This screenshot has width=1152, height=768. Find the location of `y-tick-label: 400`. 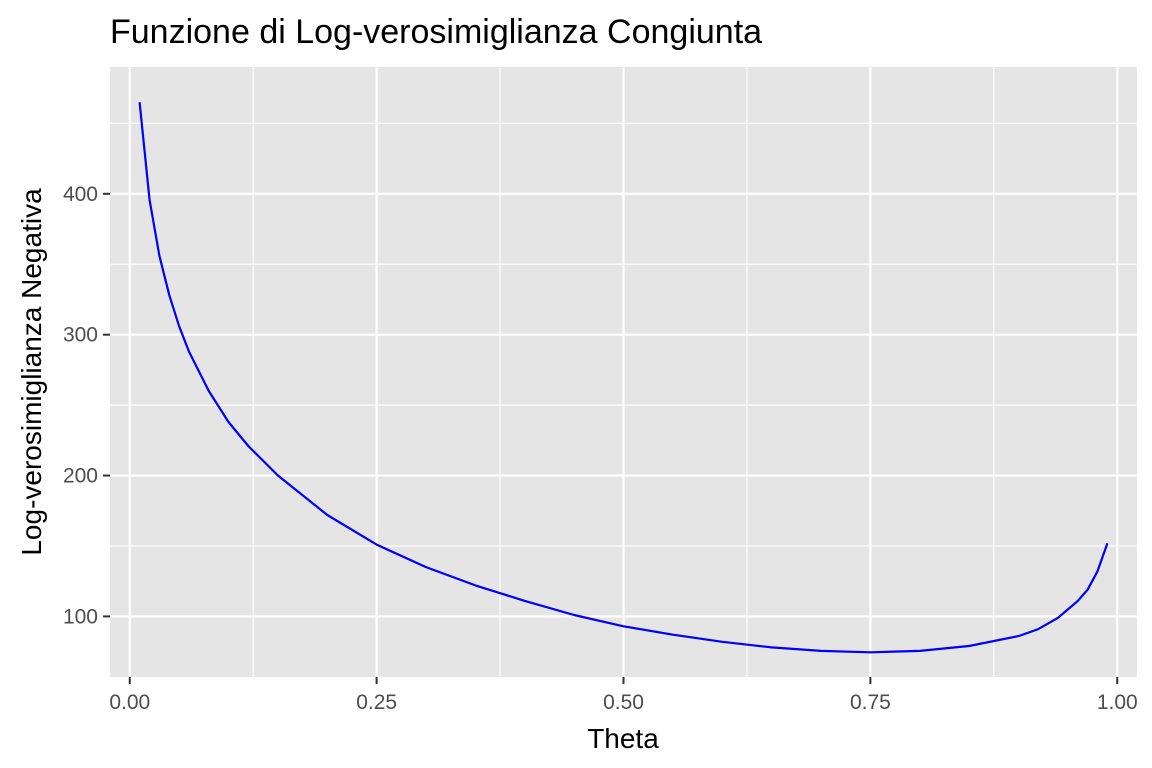

y-tick-label: 400 is located at coordinates (80, 194).